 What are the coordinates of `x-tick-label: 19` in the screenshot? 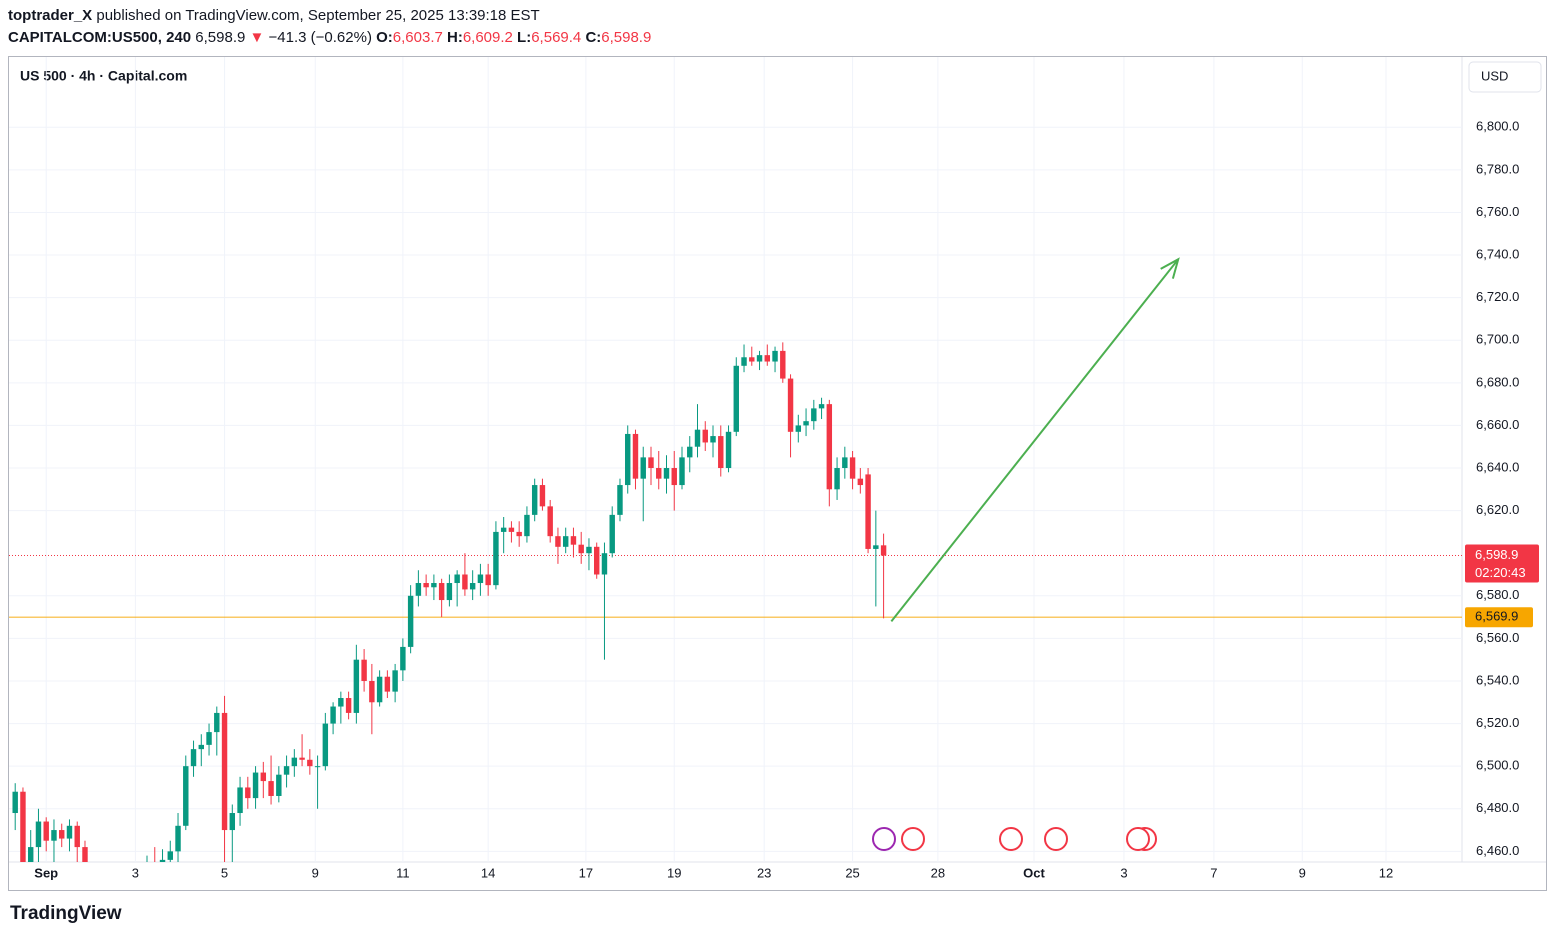 It's located at (674, 872).